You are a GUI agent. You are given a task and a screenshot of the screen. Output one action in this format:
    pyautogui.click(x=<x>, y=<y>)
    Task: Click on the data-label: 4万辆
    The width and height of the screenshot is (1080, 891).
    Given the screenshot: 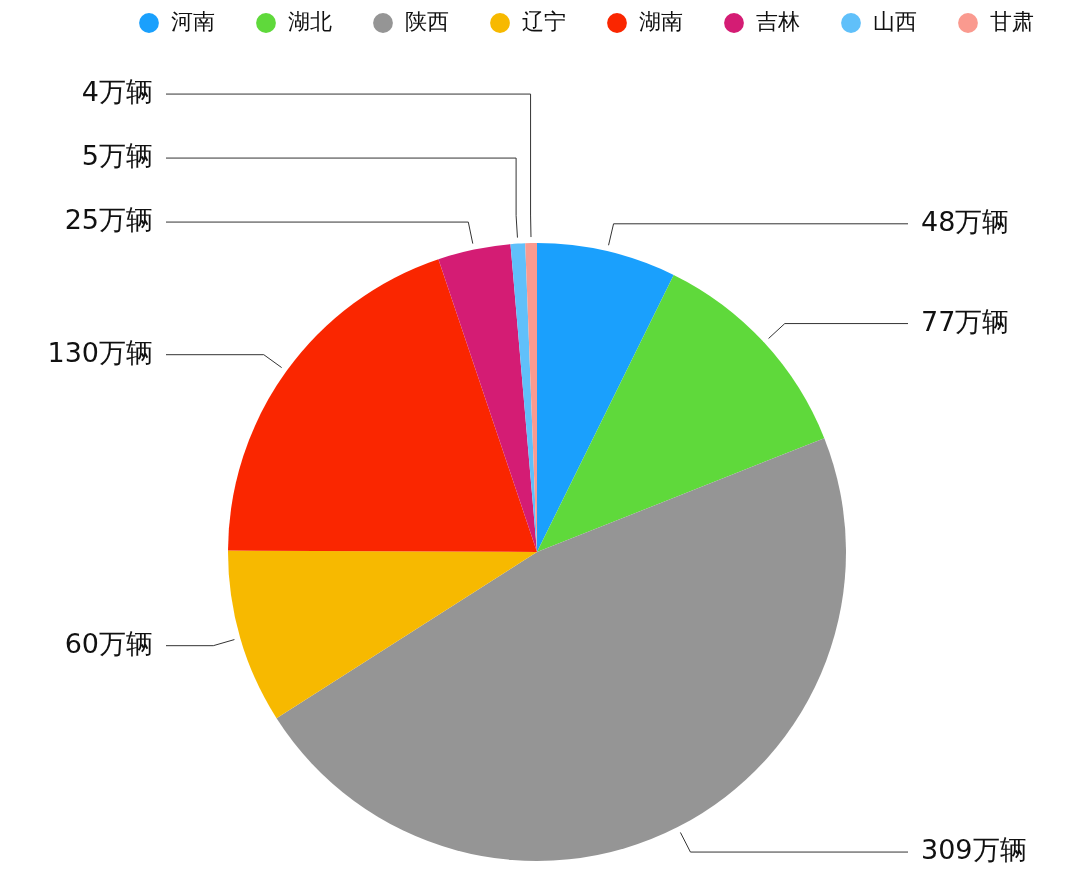 What is the action you would take?
    pyautogui.click(x=117, y=92)
    